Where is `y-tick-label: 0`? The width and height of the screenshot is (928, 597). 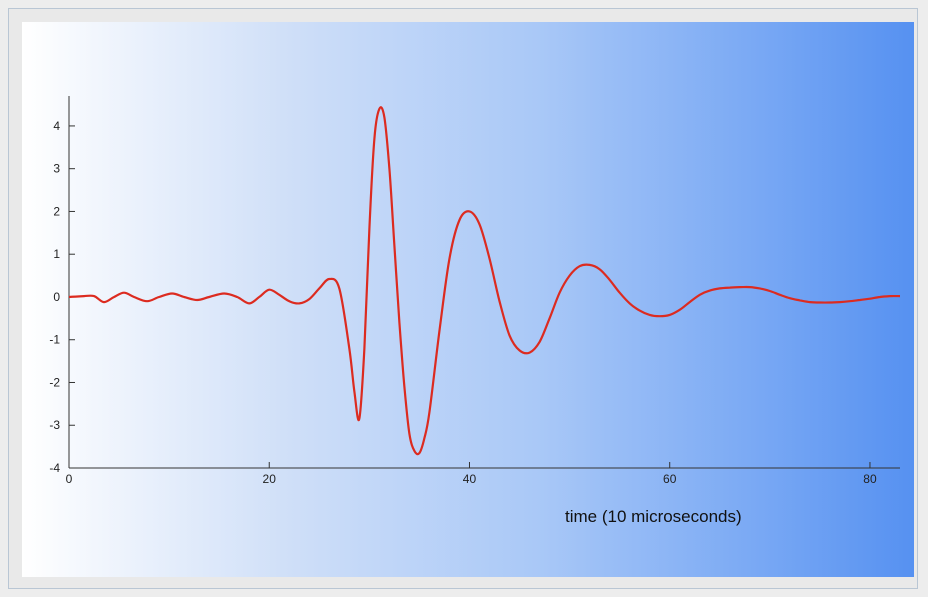 y-tick-label: 0 is located at coordinates (56, 297).